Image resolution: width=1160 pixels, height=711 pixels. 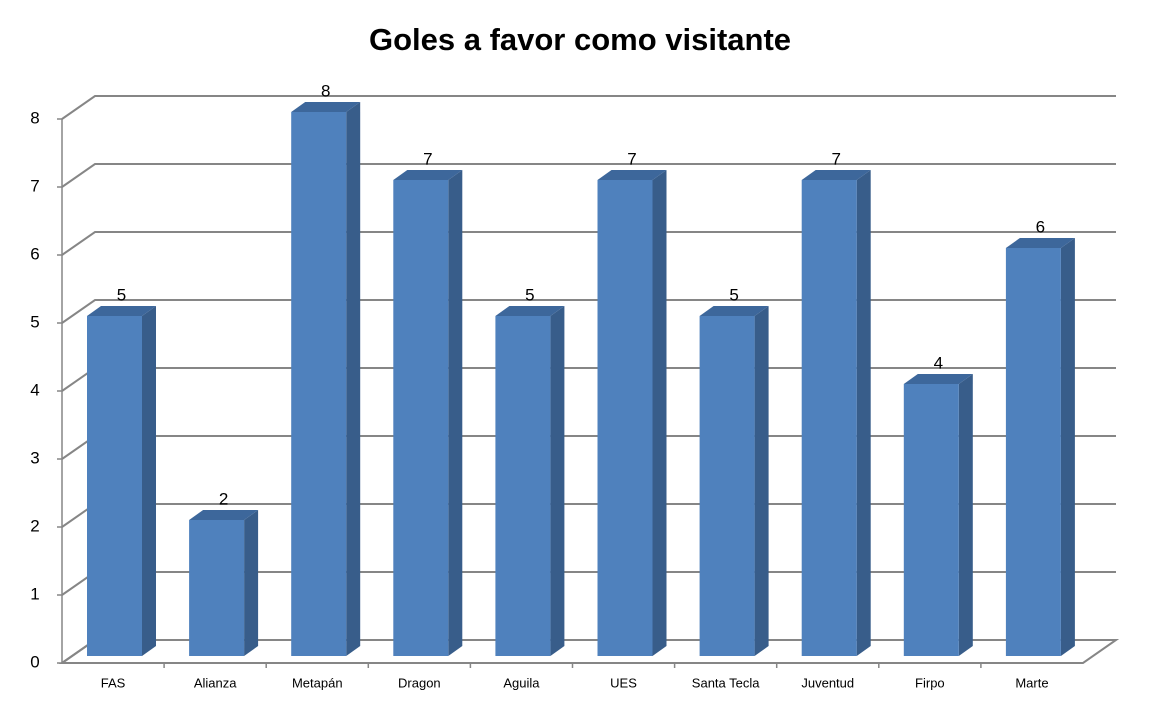 I want to click on y-tick-label: 7, so click(x=34, y=185).